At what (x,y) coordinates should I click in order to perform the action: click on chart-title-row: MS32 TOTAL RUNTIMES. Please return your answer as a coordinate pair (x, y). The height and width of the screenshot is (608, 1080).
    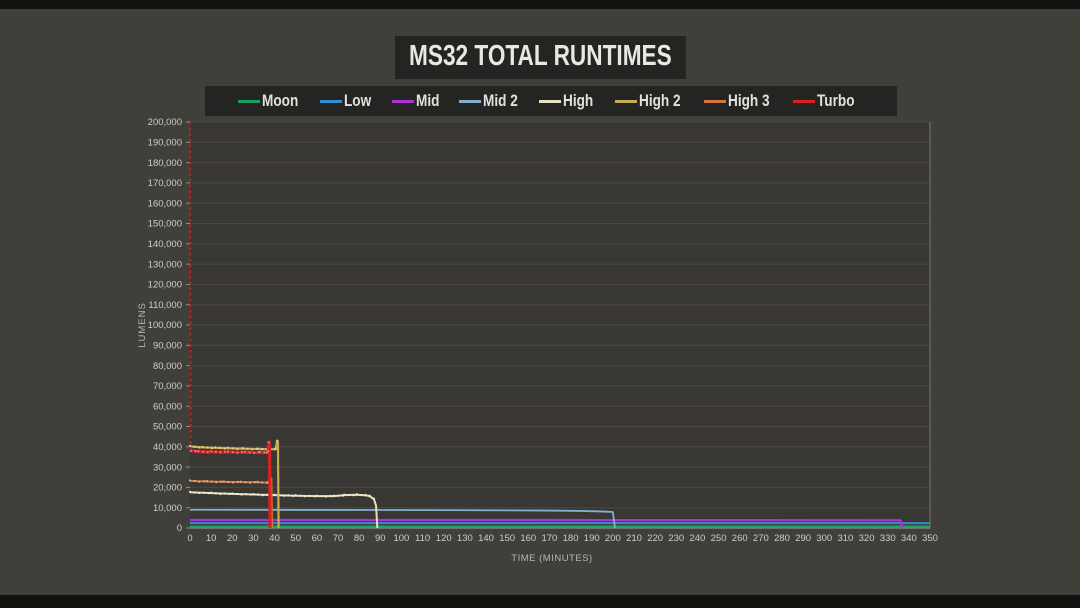
    Looking at the image, I should click on (540, 57).